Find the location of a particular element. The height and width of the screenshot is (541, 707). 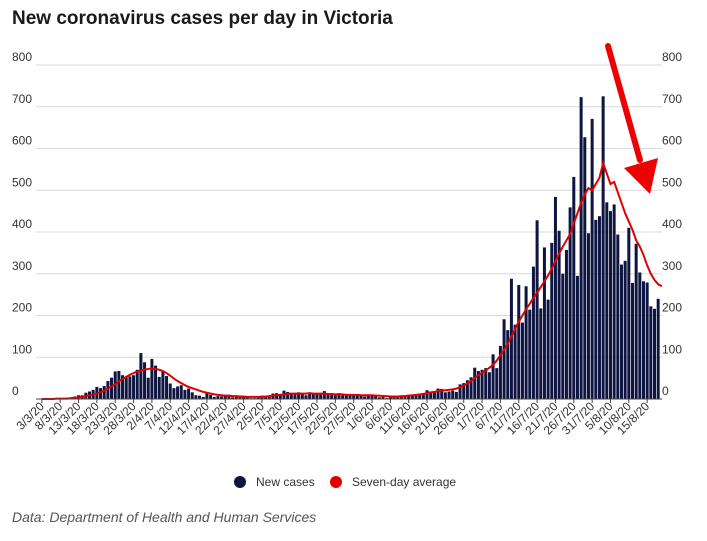

y-tick-label-left: 300 is located at coordinates (22, 266).